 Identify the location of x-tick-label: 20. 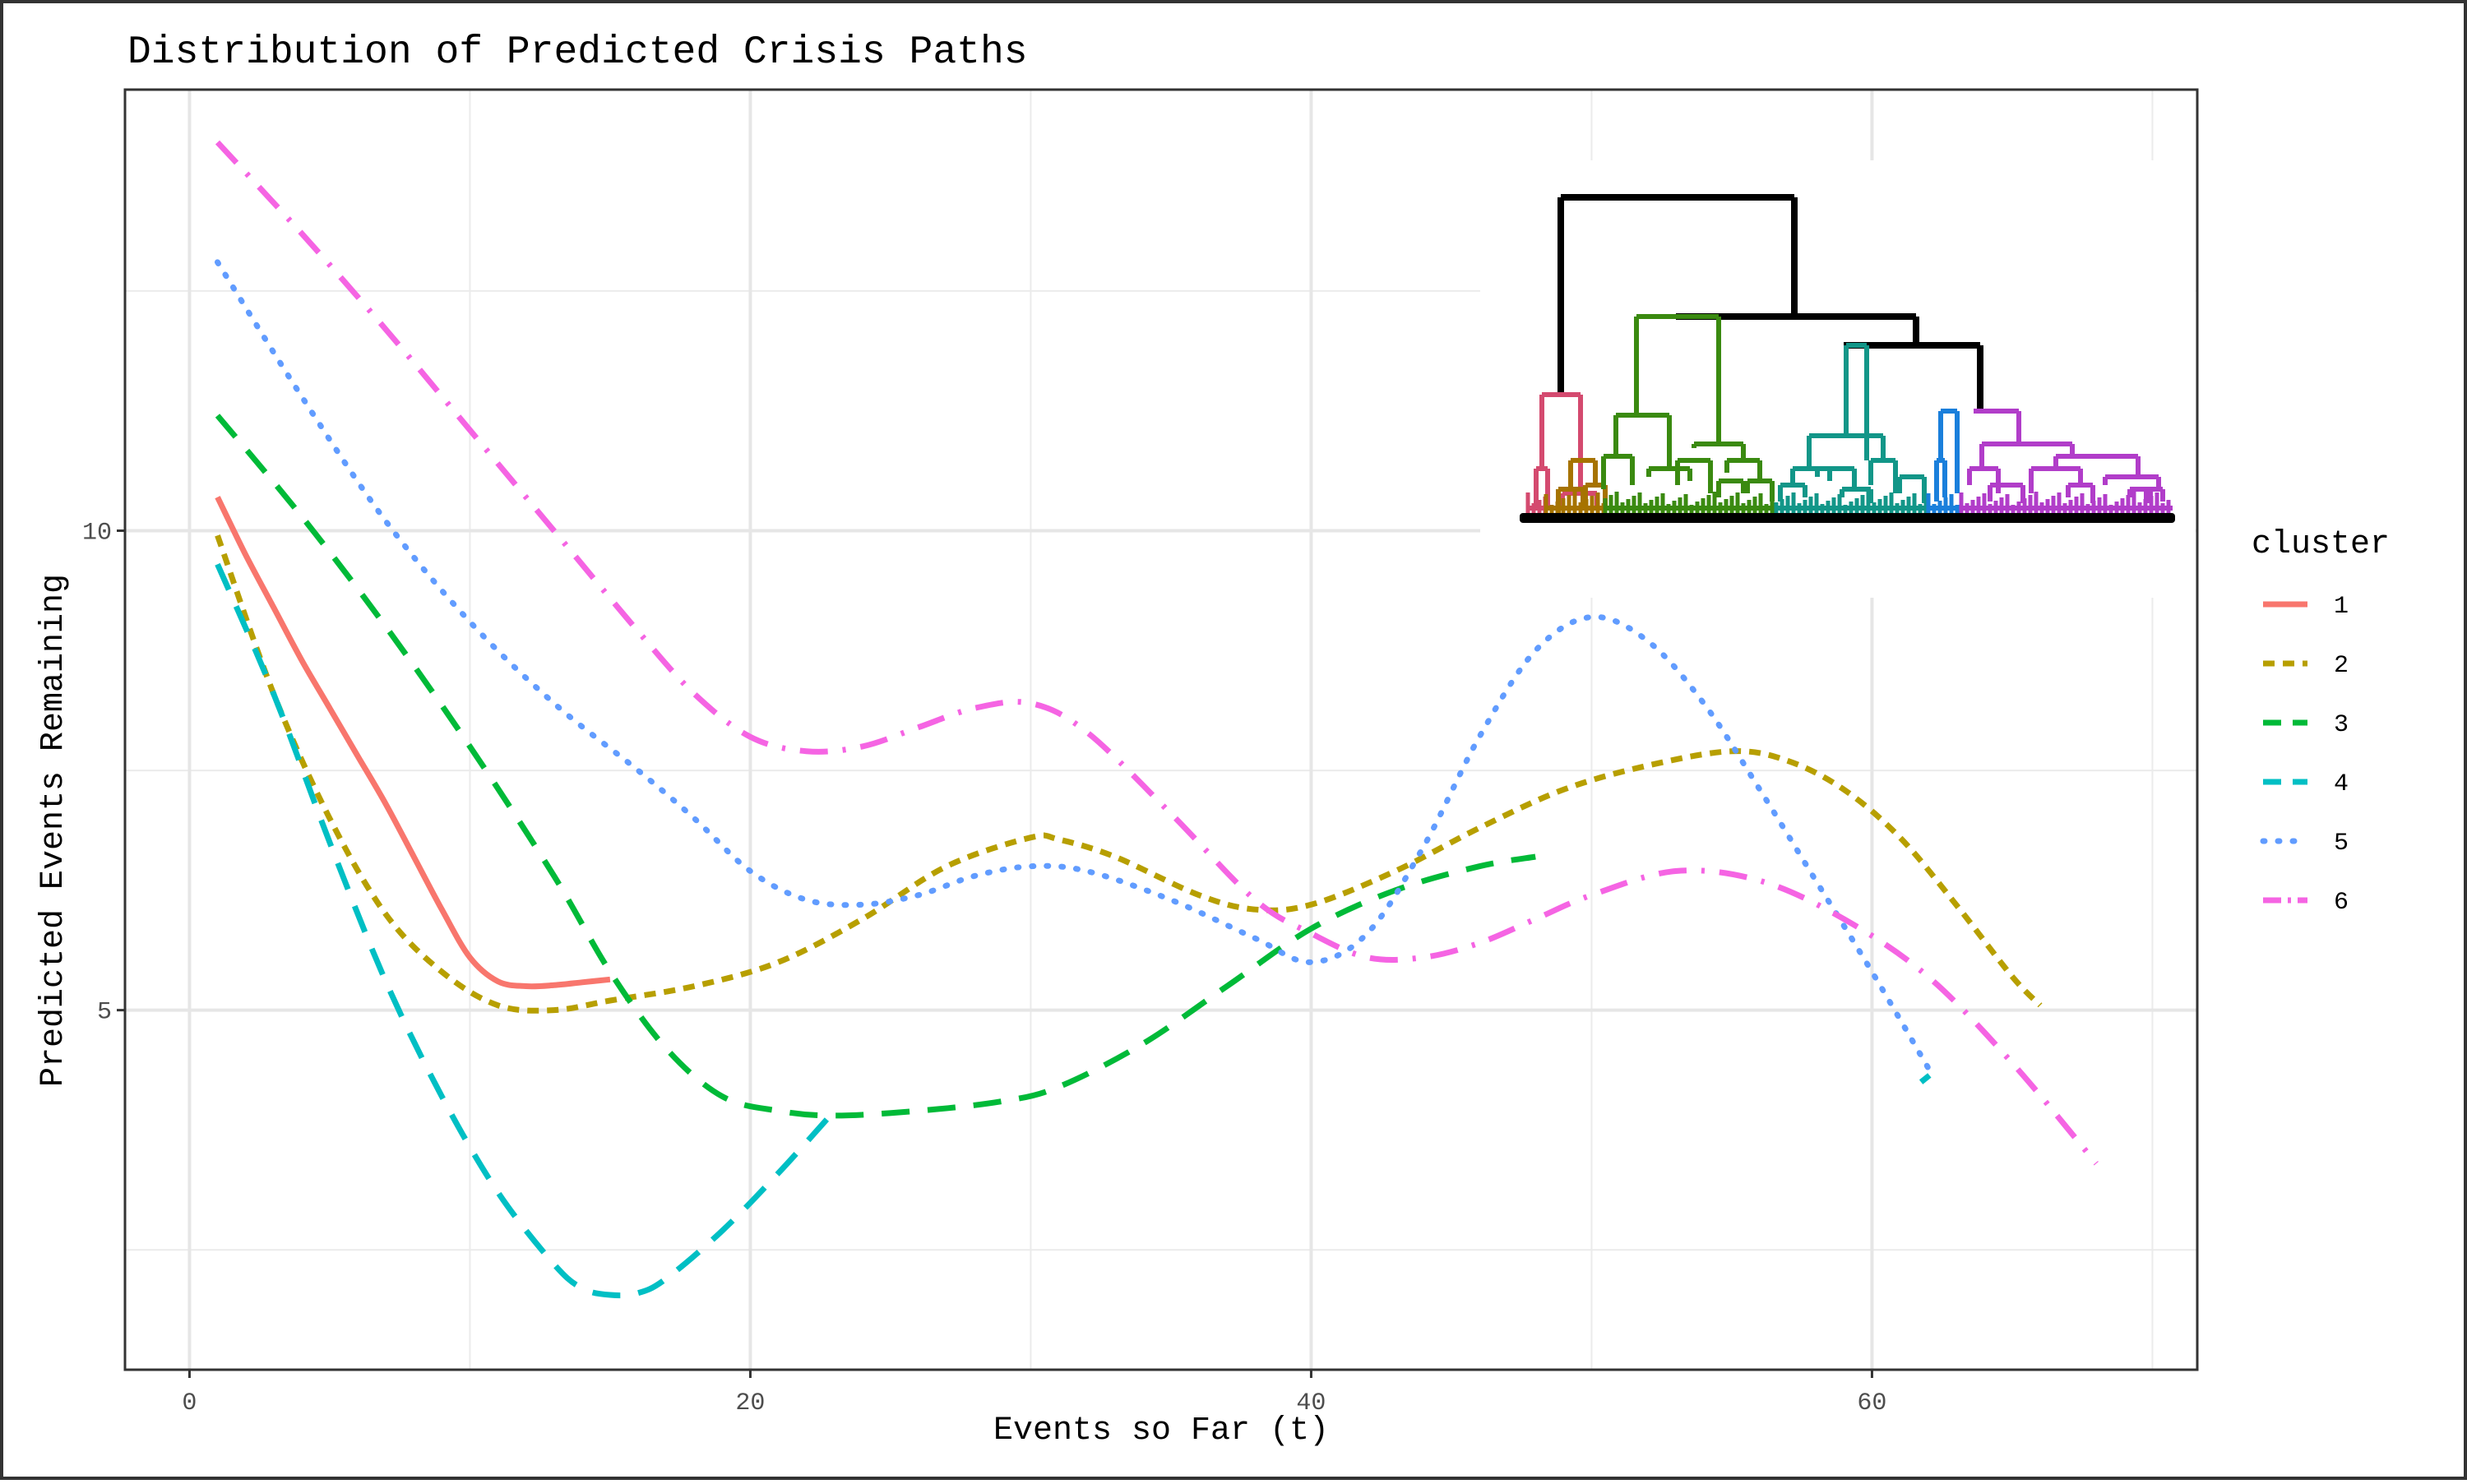
(750, 1403).